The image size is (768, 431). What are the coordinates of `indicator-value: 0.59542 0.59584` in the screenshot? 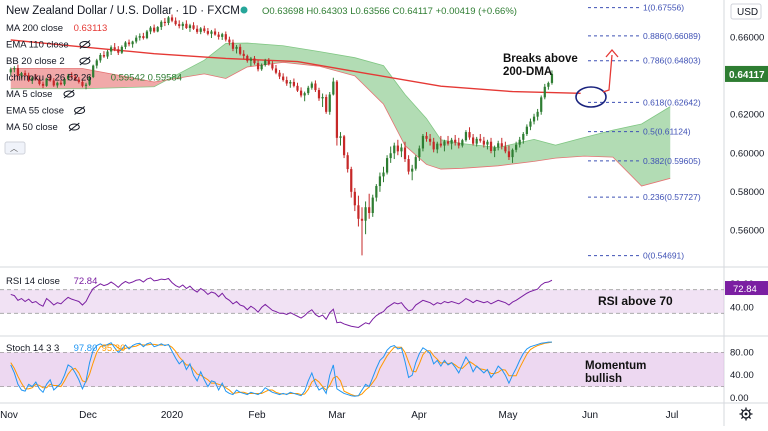 It's located at (146, 78).